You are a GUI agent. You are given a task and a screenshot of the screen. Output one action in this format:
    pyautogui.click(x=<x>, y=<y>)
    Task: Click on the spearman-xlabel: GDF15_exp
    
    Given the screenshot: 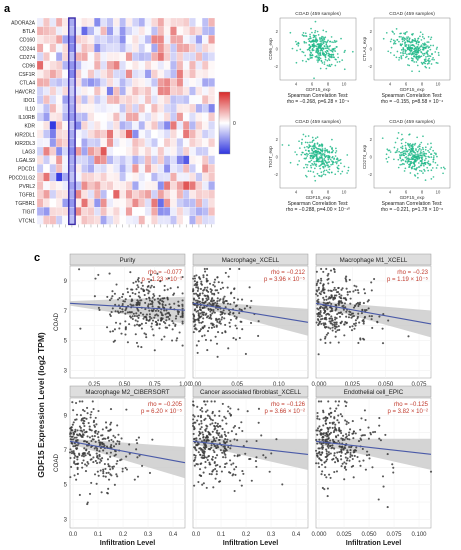 What is the action you would take?
    pyautogui.click(x=412, y=197)
    